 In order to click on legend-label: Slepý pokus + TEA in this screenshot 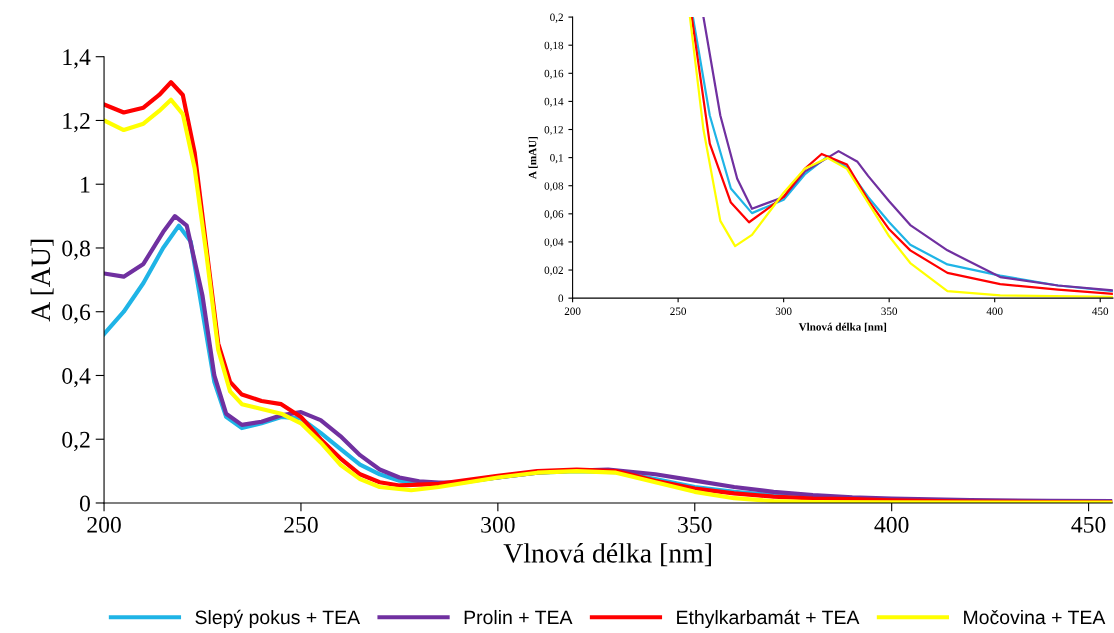, I will do `click(278, 619)`.